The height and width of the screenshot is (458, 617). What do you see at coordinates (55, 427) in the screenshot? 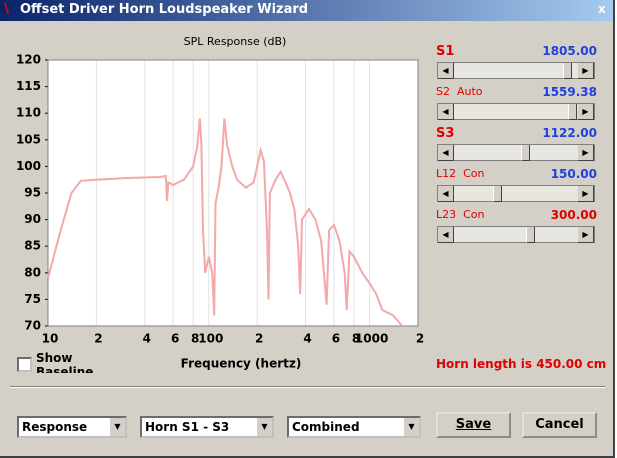
I see `dropdown-text: Response` at bounding box center [55, 427].